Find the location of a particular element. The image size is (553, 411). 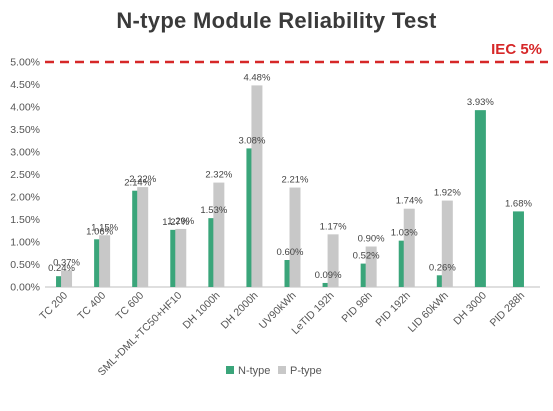

chart-title: N-type Module Reliability Test is located at coordinates (276, 20).